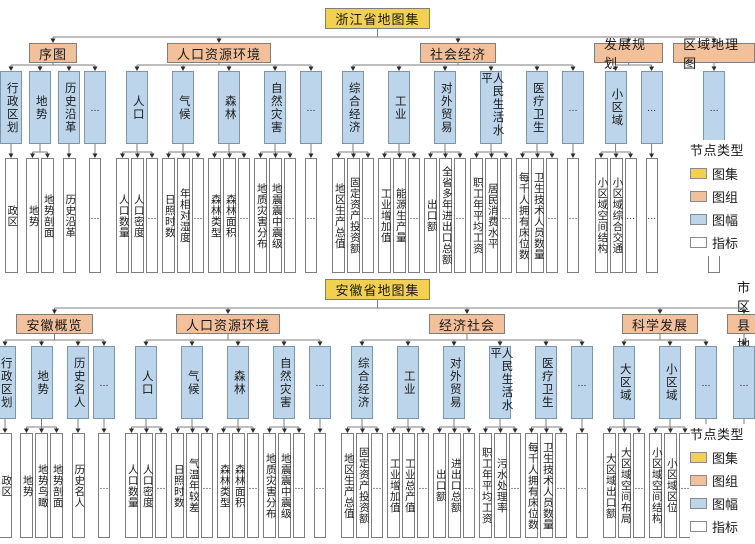 This screenshot has width=755, height=544. I want to click on sheet-node-label: 工业, so click(408, 382).